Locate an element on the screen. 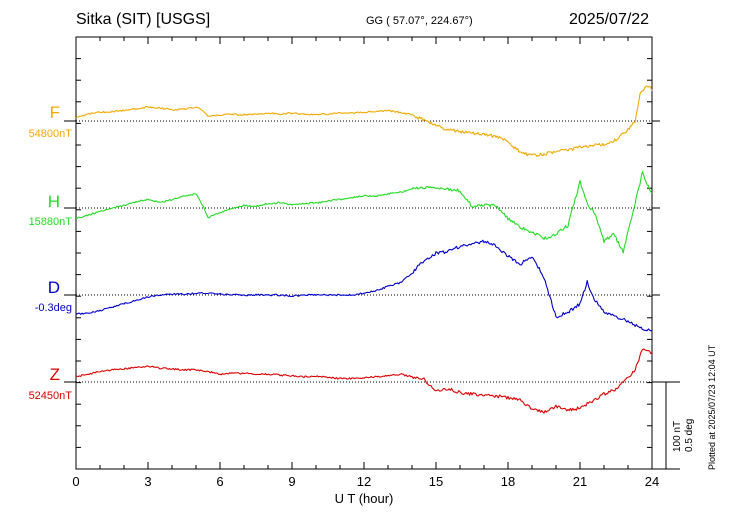 The width and height of the screenshot is (730, 520). series-line-Z is located at coordinates (364, 381).